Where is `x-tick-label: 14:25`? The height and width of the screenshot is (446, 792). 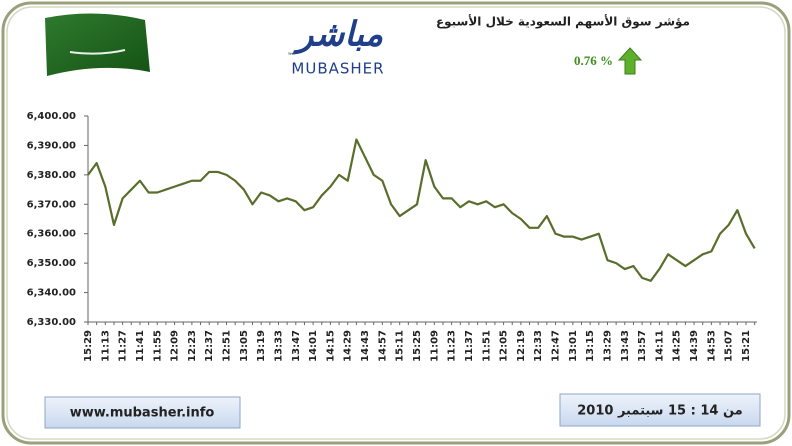 x-tick-label: 14:25 is located at coordinates (677, 346).